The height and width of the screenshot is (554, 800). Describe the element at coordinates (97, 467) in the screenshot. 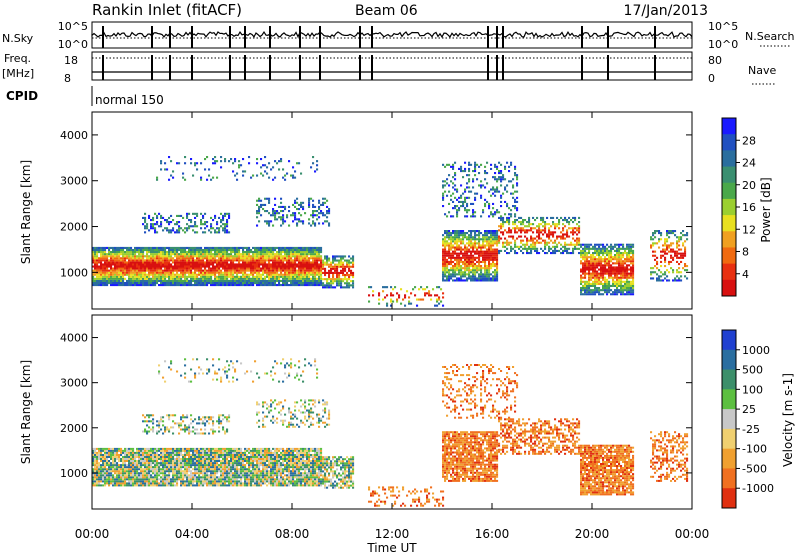

I see `velocity-data-cell` at that location.